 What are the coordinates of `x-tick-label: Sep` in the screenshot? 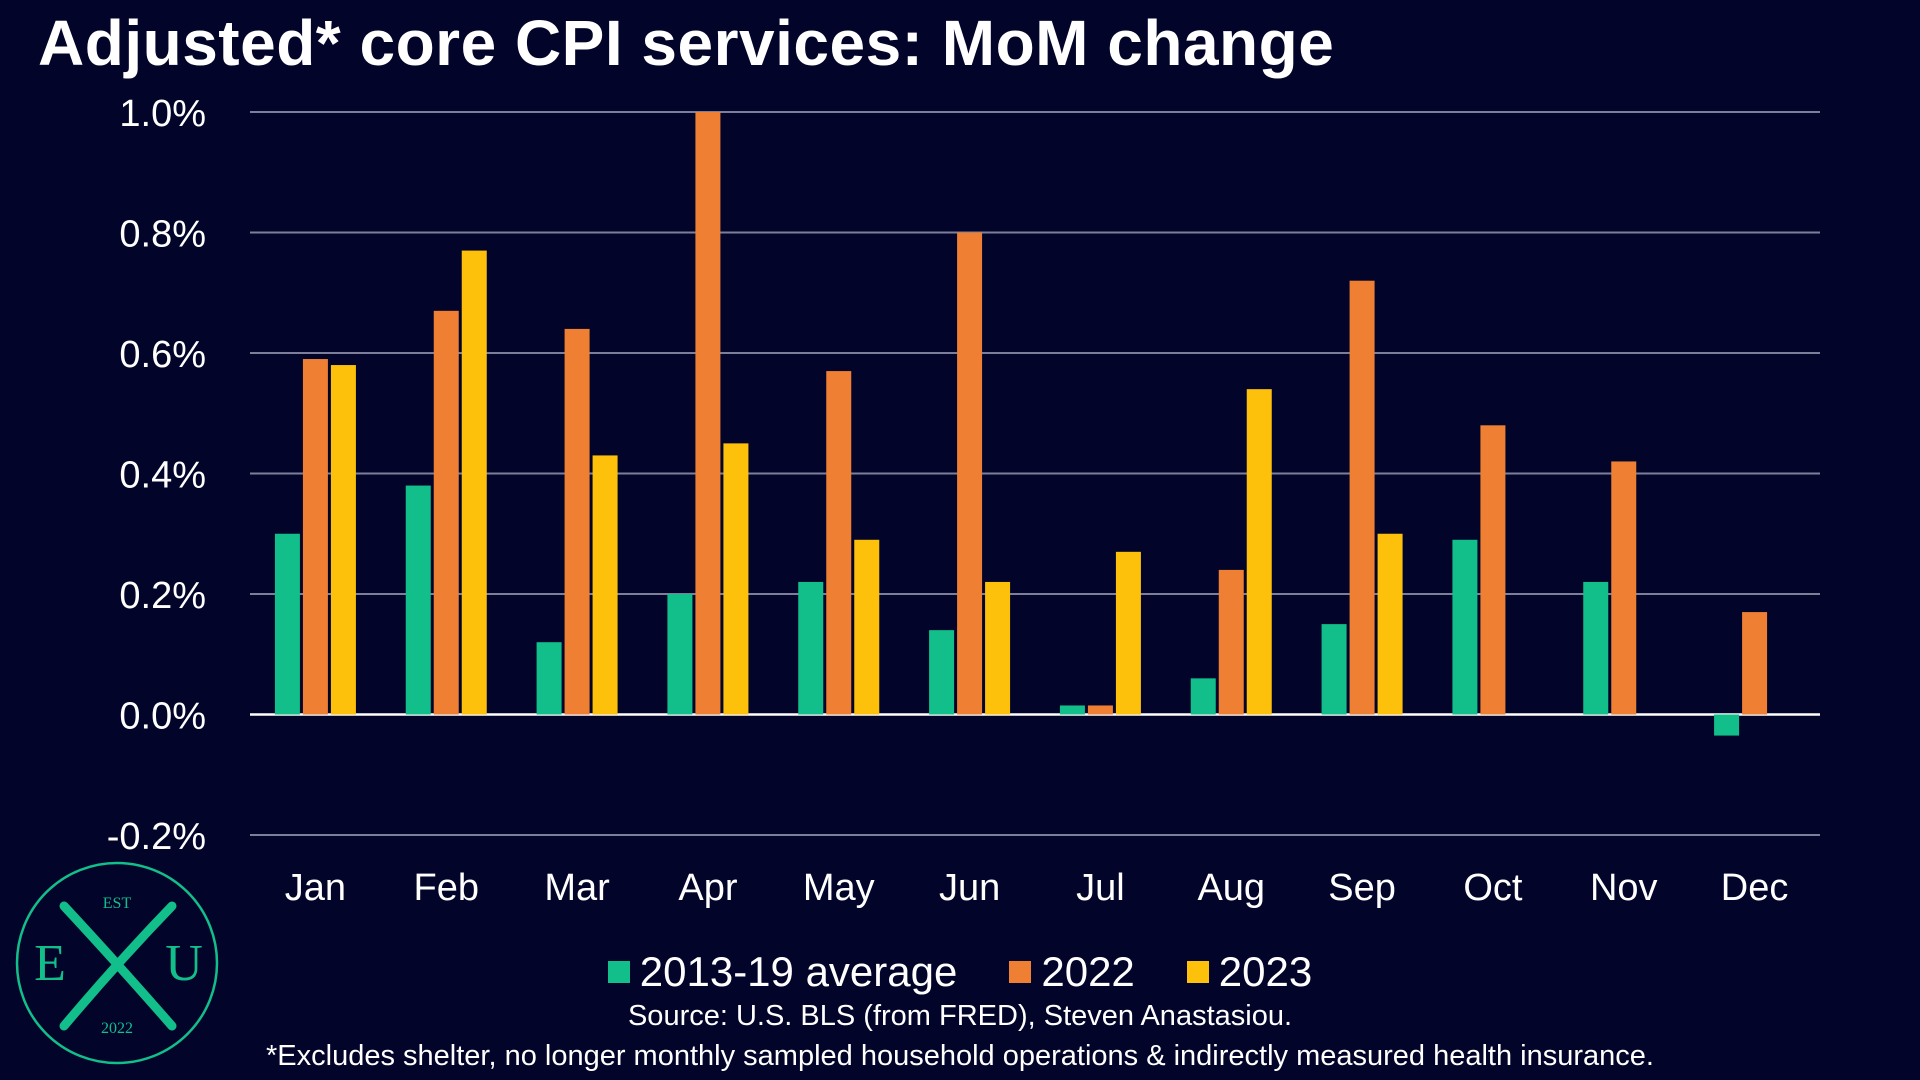 It's located at (1362, 888).